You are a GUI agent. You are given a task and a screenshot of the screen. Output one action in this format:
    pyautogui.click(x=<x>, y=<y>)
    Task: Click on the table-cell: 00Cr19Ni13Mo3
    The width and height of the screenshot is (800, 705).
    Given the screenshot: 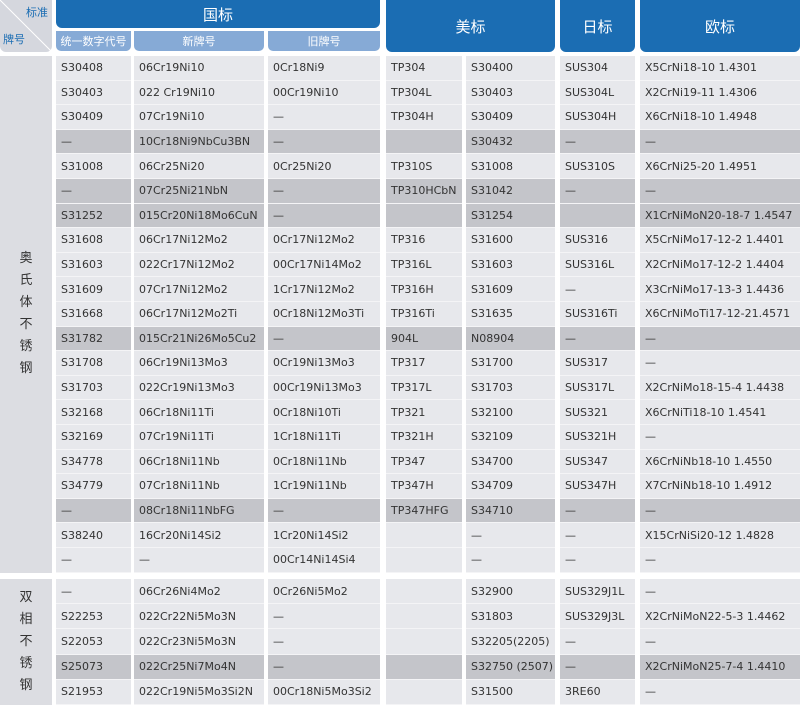 What is the action you would take?
    pyautogui.click(x=324, y=388)
    